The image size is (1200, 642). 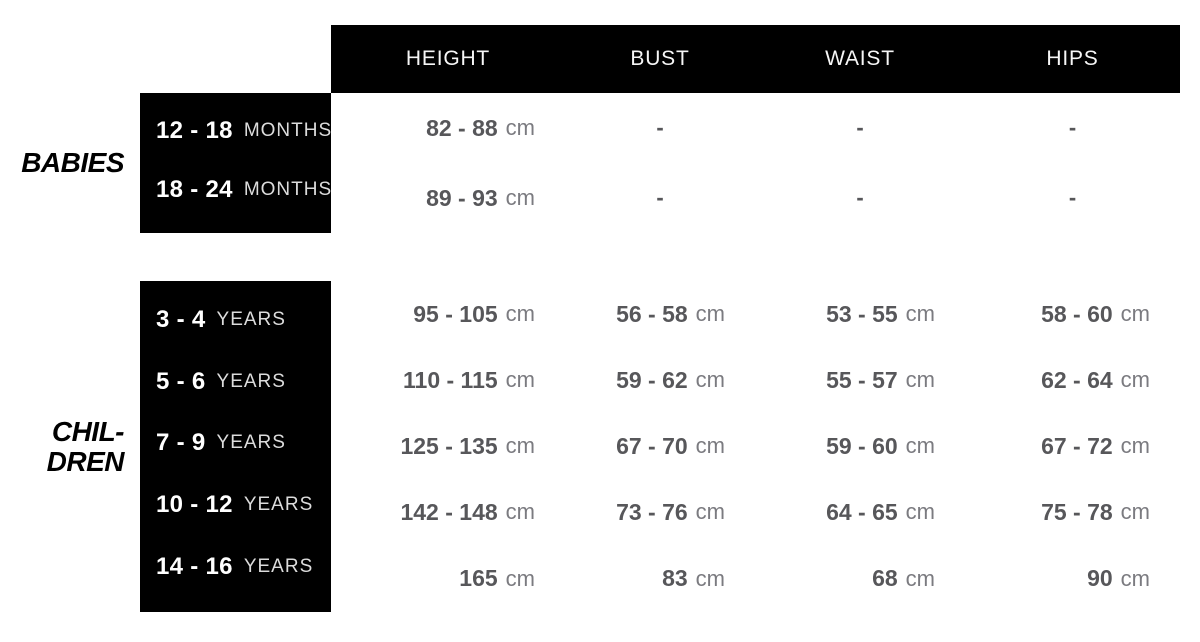 I want to click on measurement-value: 125 - 135, so click(x=449, y=445).